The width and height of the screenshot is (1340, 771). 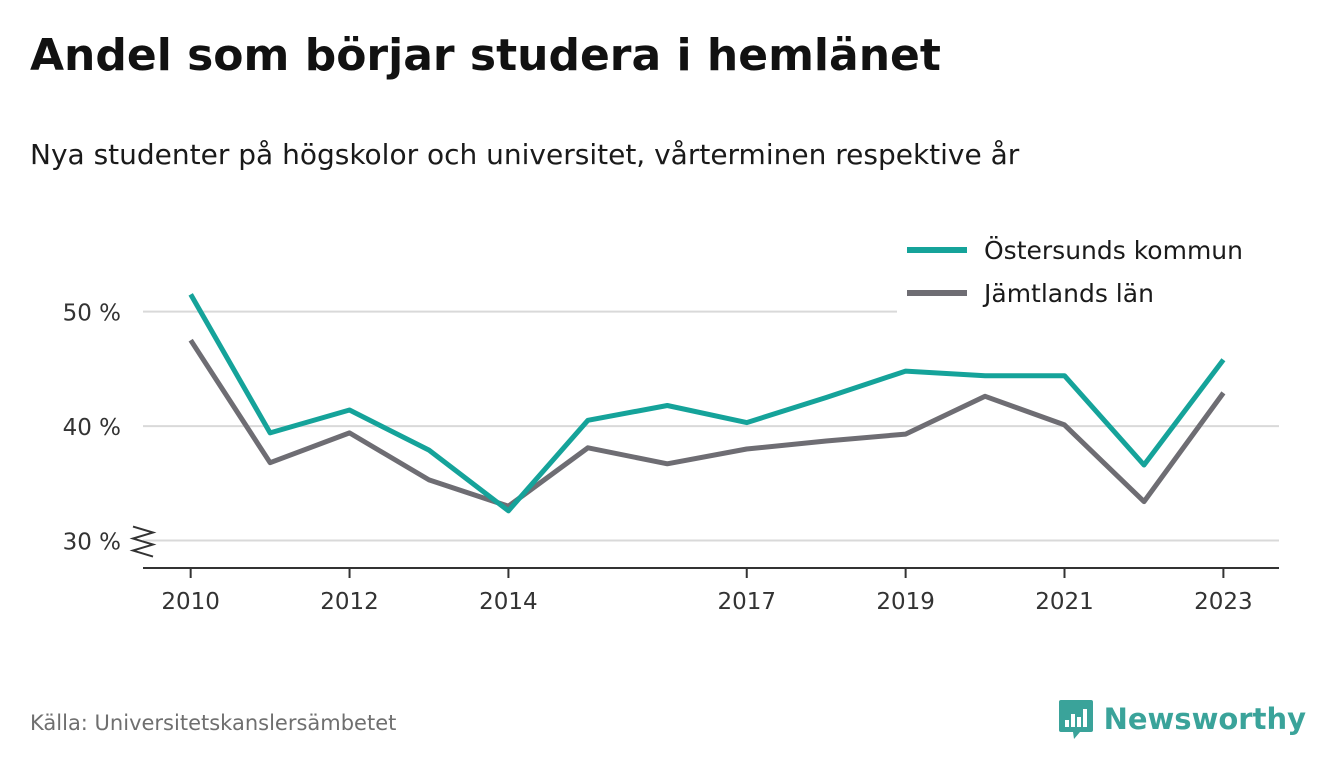 What do you see at coordinates (213, 723) in the screenshot?
I see `source-note: Källa: Universitetskanslersämbetet` at bounding box center [213, 723].